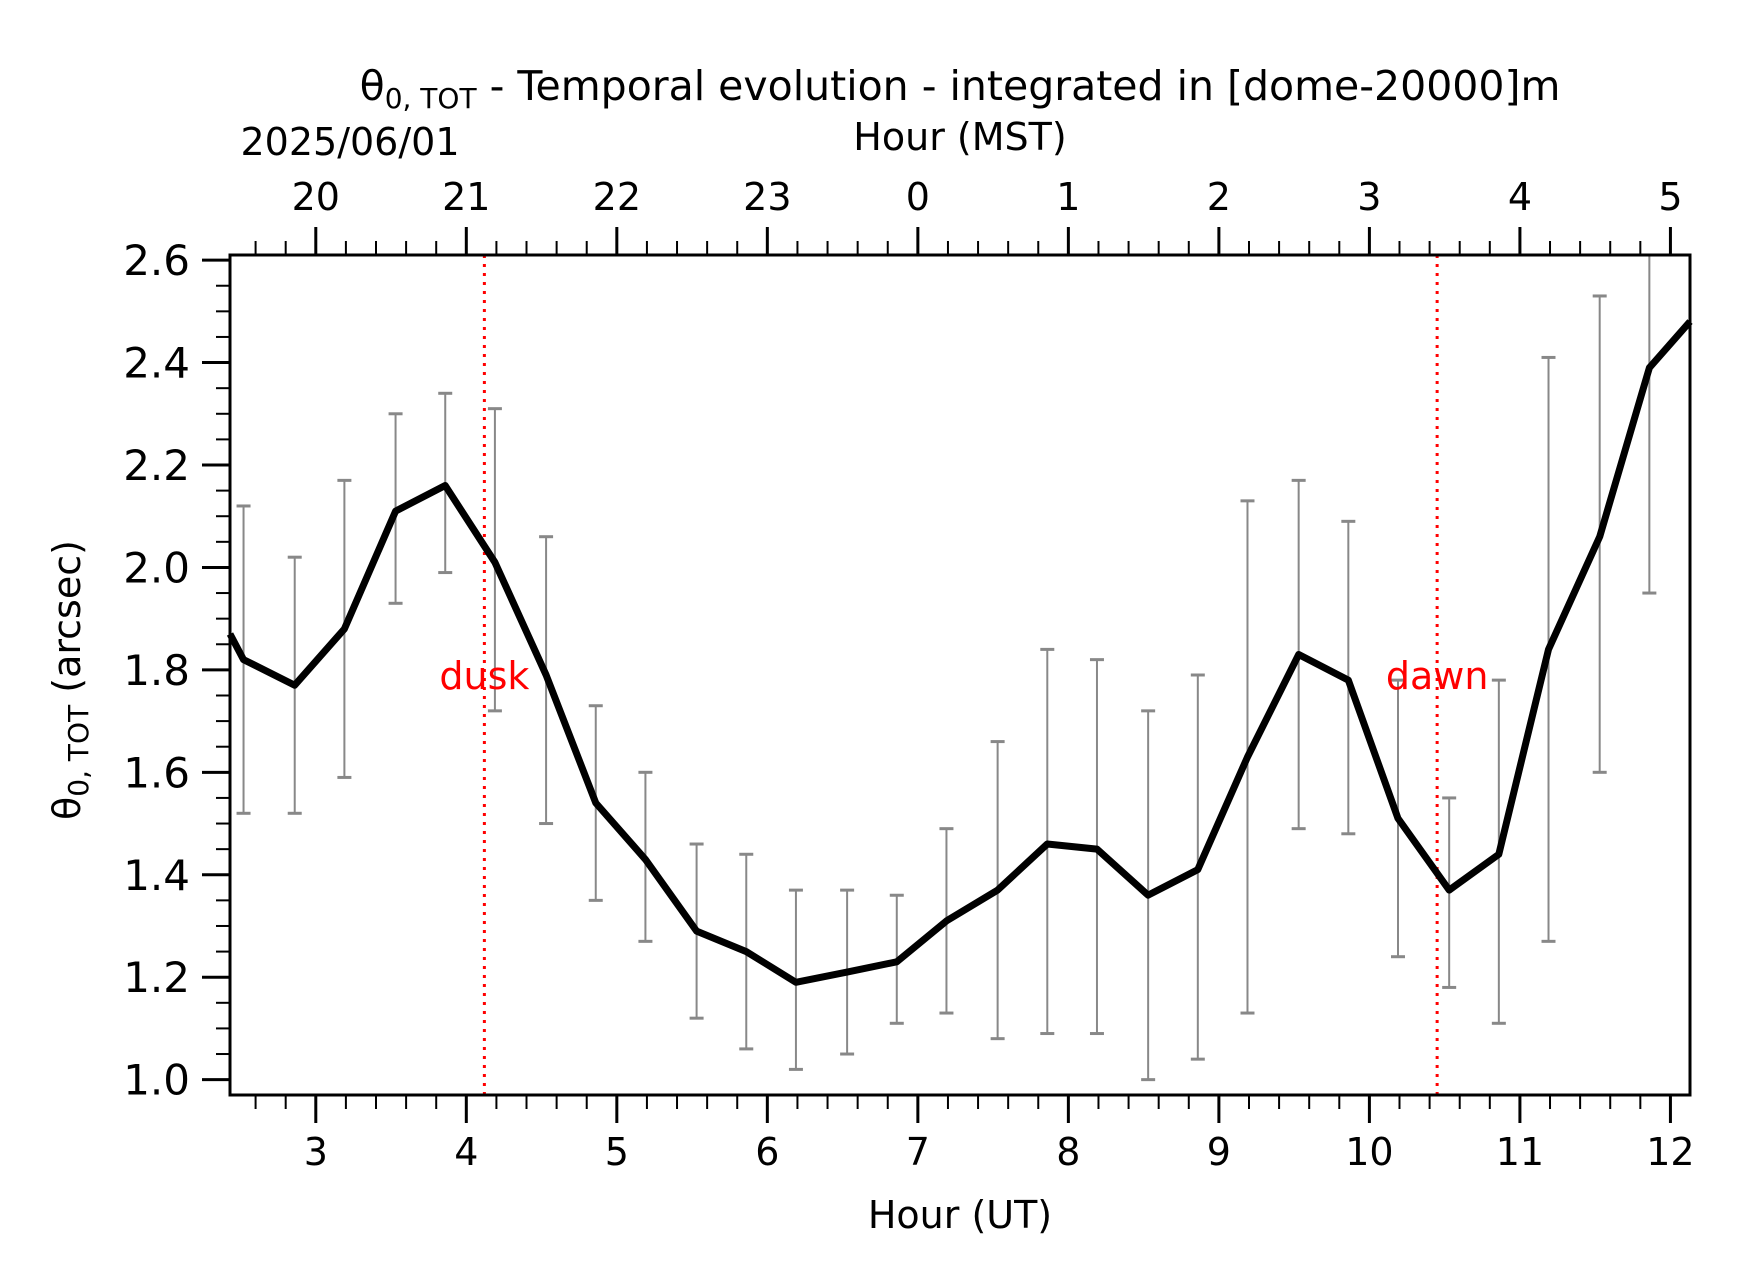  I want to click on top-tick-label: 4, so click(1520, 197).